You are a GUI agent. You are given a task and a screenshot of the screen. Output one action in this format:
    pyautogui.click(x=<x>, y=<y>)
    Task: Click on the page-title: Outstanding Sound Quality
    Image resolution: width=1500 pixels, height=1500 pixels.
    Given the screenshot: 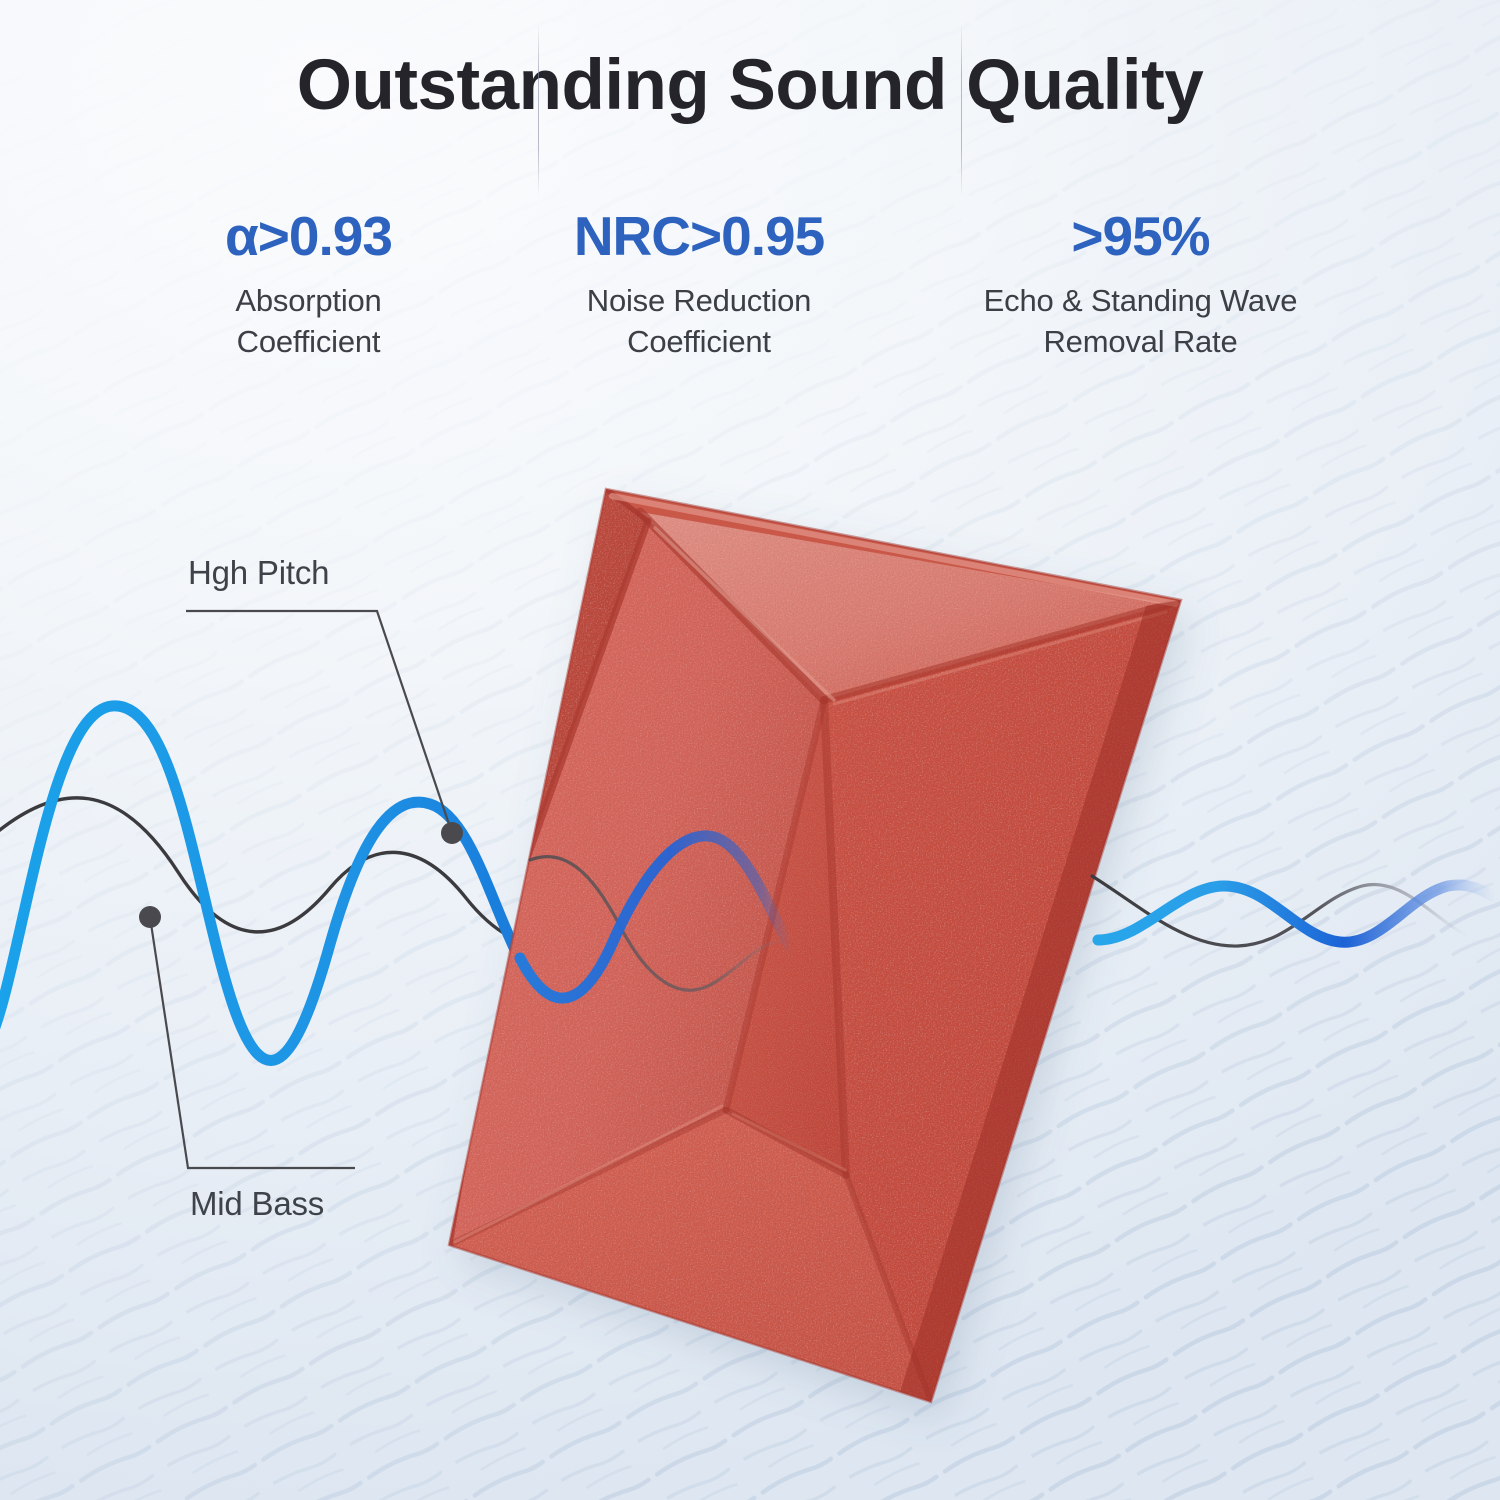 What is the action you would take?
    pyautogui.click(x=750, y=85)
    